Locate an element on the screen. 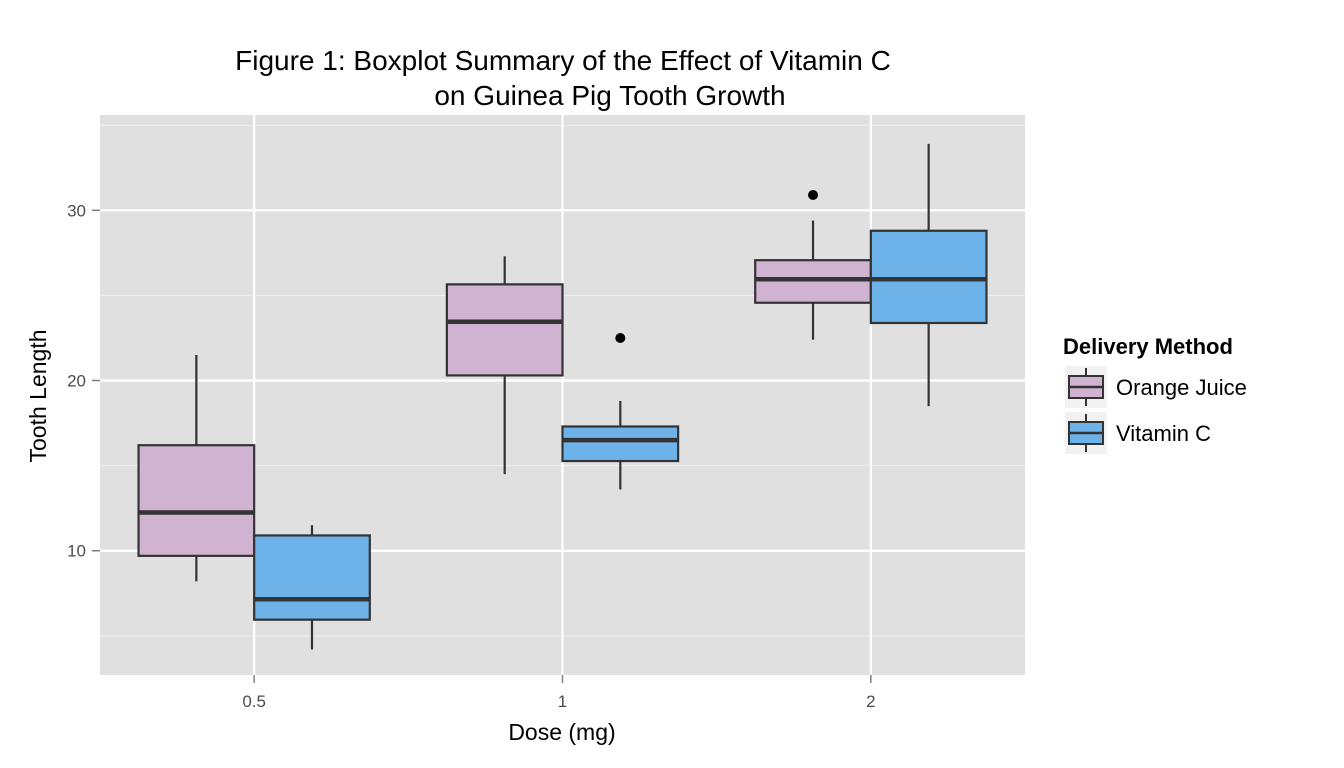  legend-label: Vitamin C is located at coordinates (1163, 433).